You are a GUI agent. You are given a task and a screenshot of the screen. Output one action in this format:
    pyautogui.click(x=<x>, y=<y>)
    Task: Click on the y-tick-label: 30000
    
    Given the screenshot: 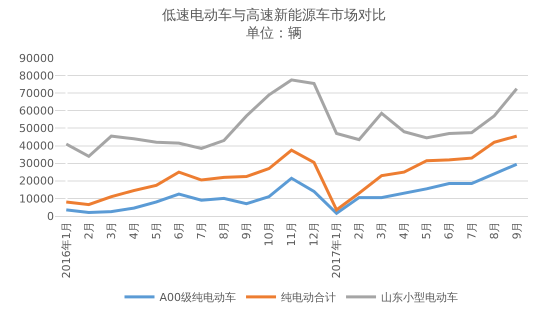 What is the action you would take?
    pyautogui.click(x=36, y=163)
    